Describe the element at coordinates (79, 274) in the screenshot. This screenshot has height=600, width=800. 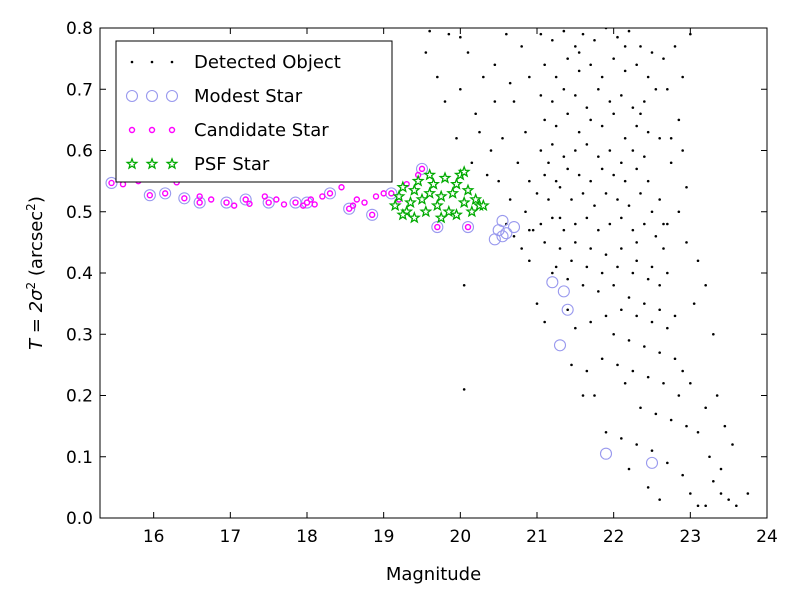
I see `y-tick-label: 0.4` at that location.